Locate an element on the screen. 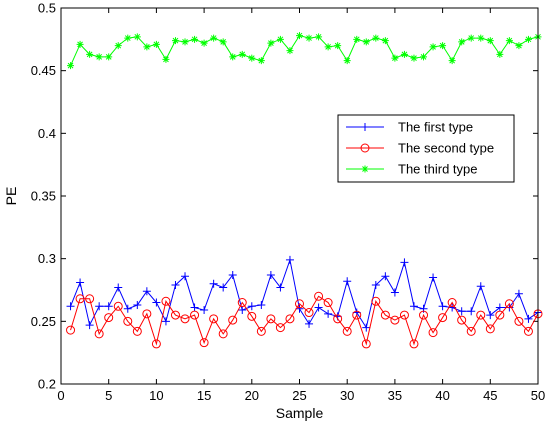 This screenshot has height=427, width=550. y-tick-label: 0.2 is located at coordinates (47, 384).